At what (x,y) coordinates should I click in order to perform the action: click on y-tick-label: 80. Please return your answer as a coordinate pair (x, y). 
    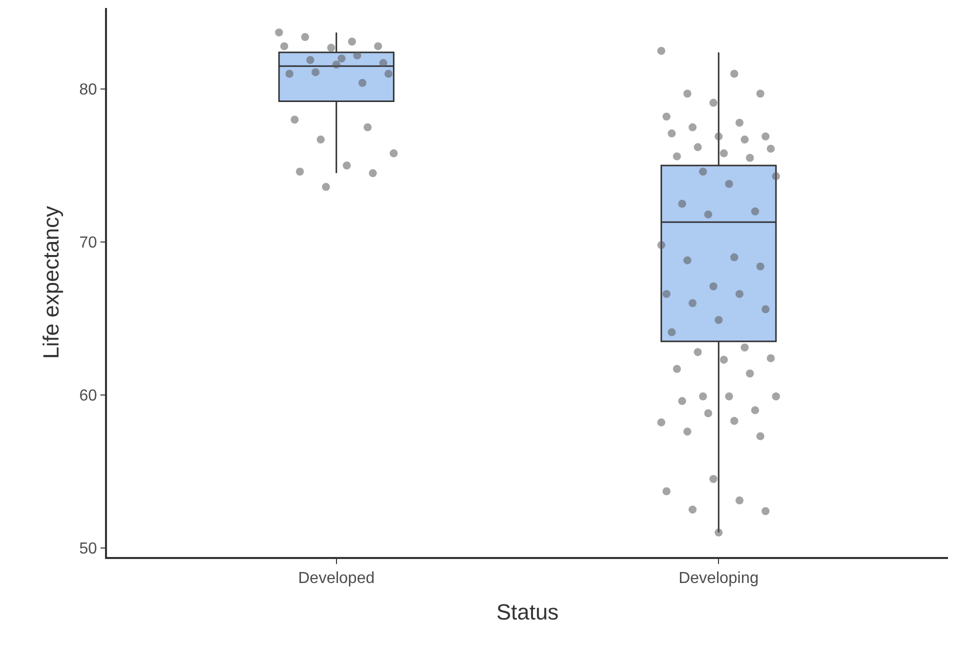
    Looking at the image, I should click on (88, 90).